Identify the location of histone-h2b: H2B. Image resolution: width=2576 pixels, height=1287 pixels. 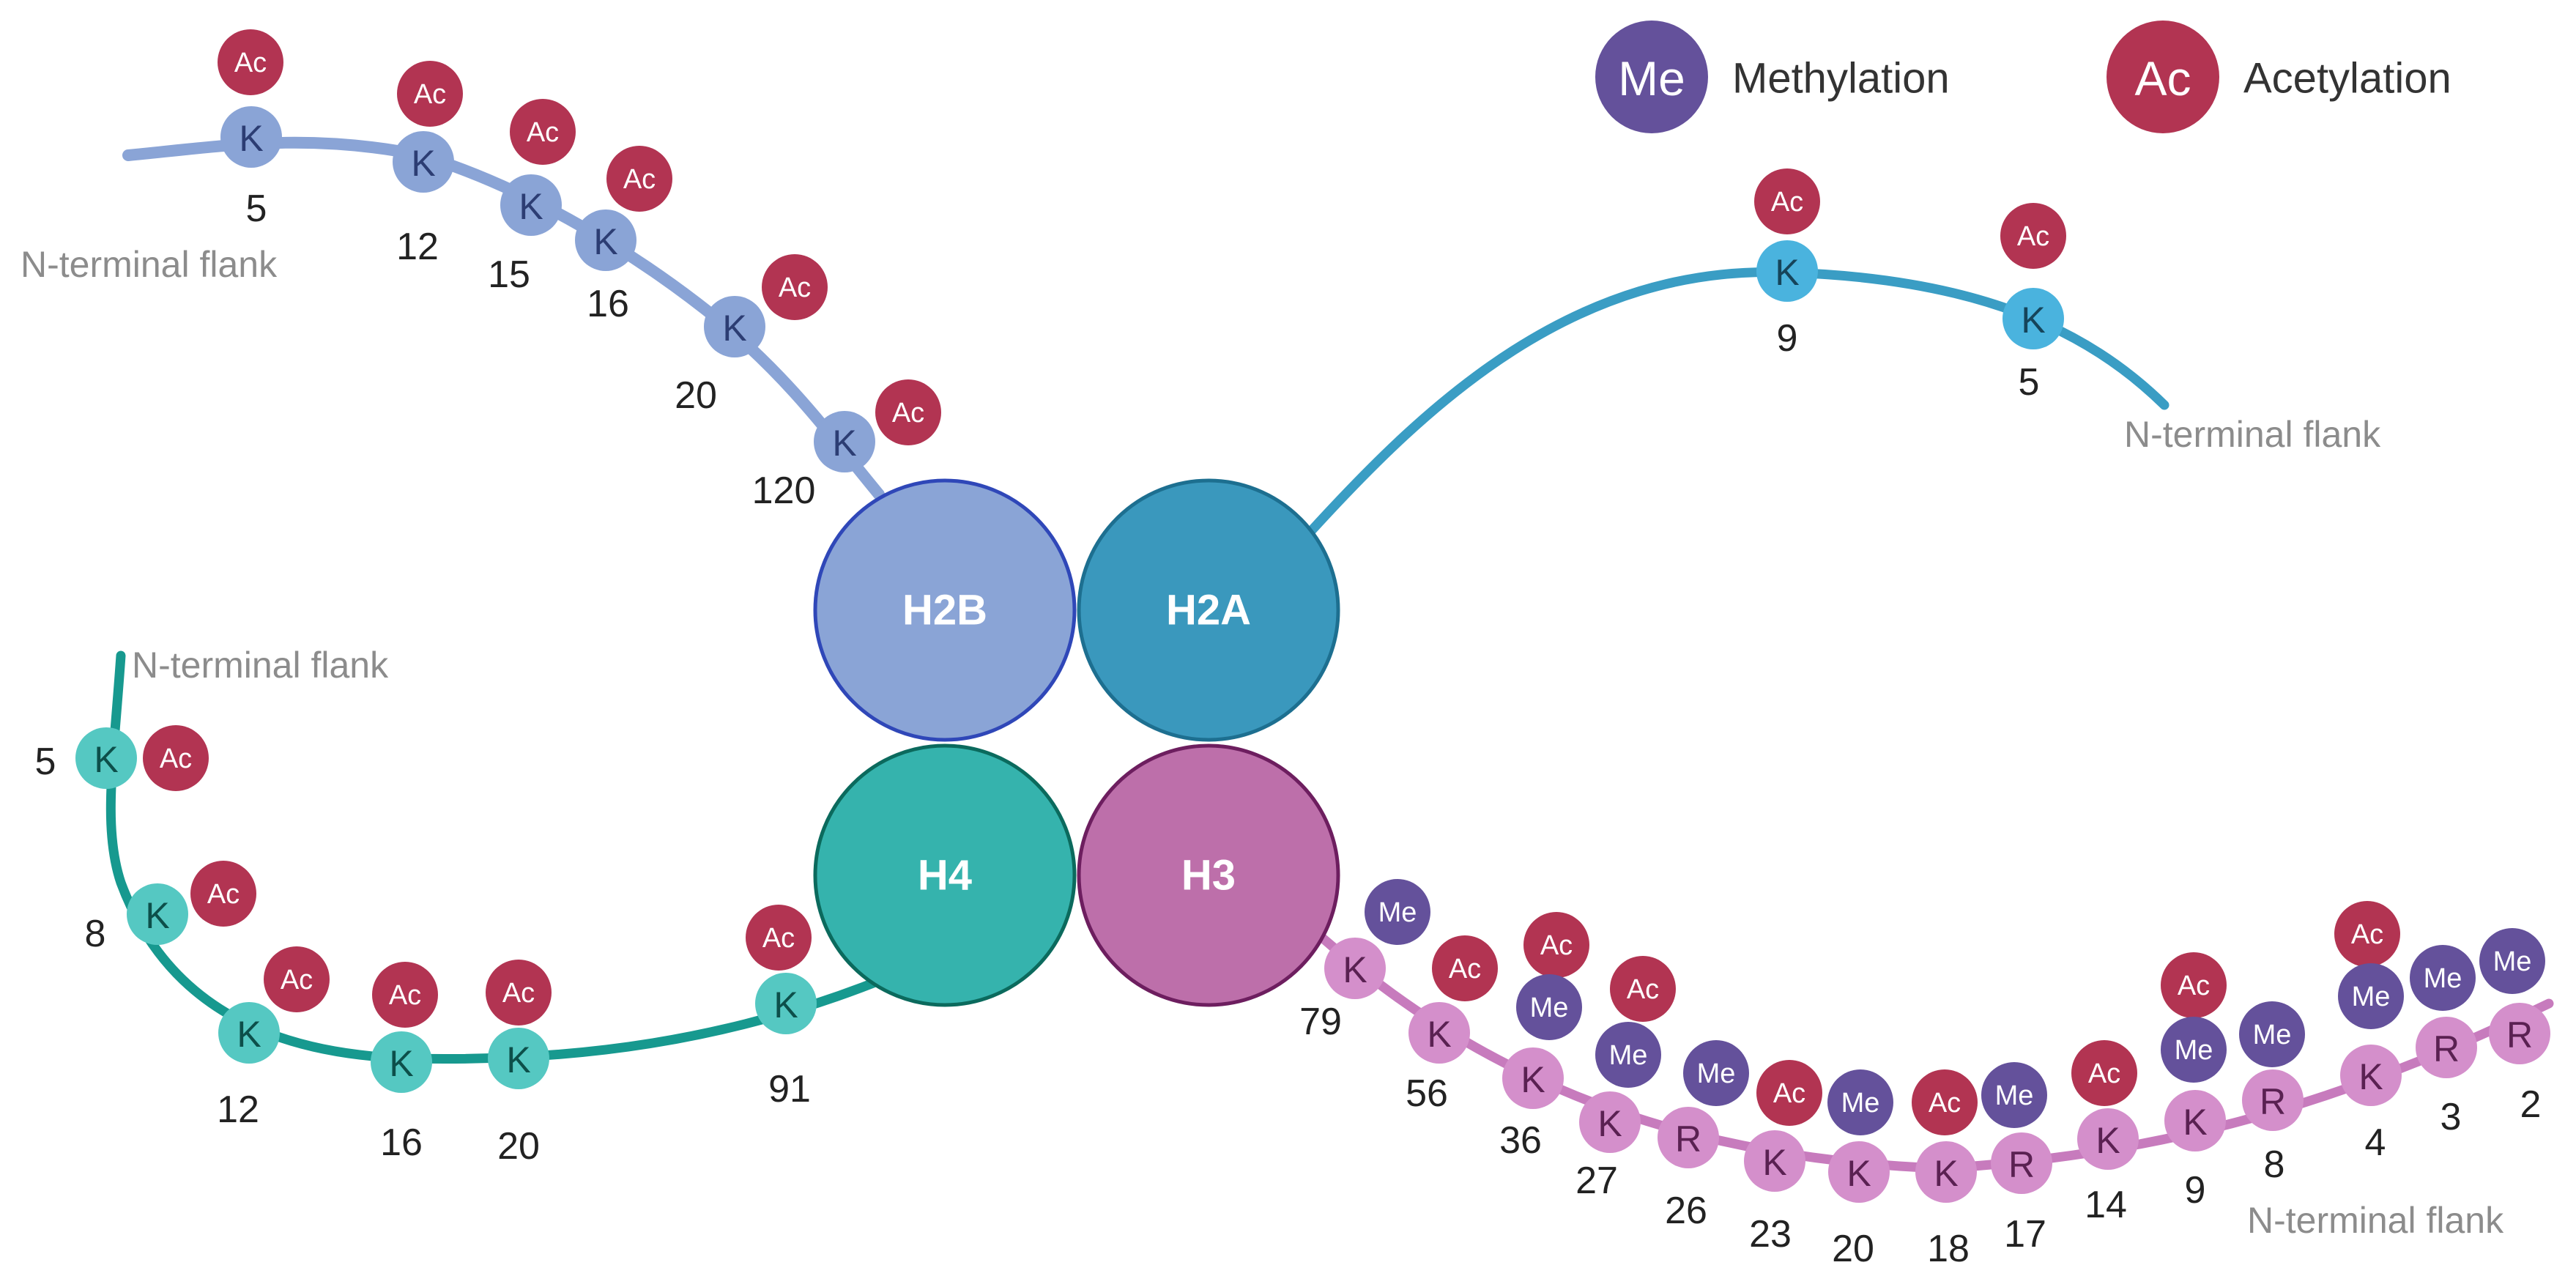
(945, 610).